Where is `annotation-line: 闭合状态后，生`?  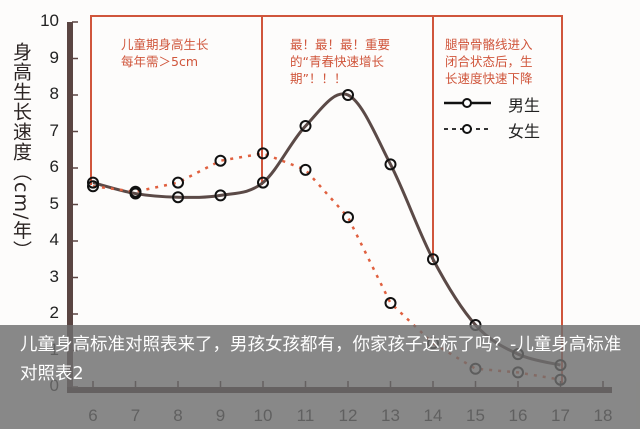 annotation-line: 闭合状态后，生 is located at coordinates (489, 61).